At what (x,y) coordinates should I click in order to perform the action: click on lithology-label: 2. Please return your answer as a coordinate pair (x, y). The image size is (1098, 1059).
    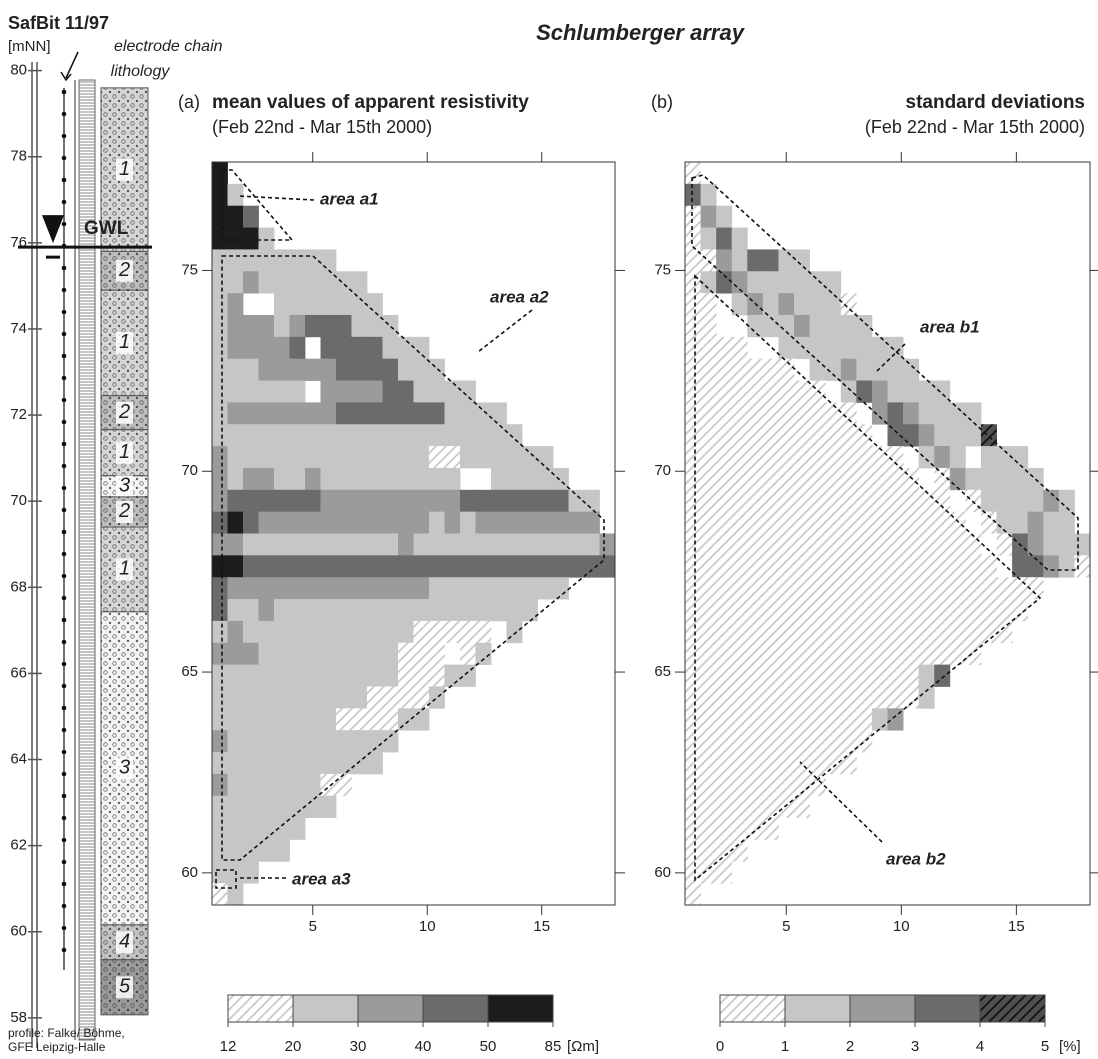
    Looking at the image, I should click on (124, 270).